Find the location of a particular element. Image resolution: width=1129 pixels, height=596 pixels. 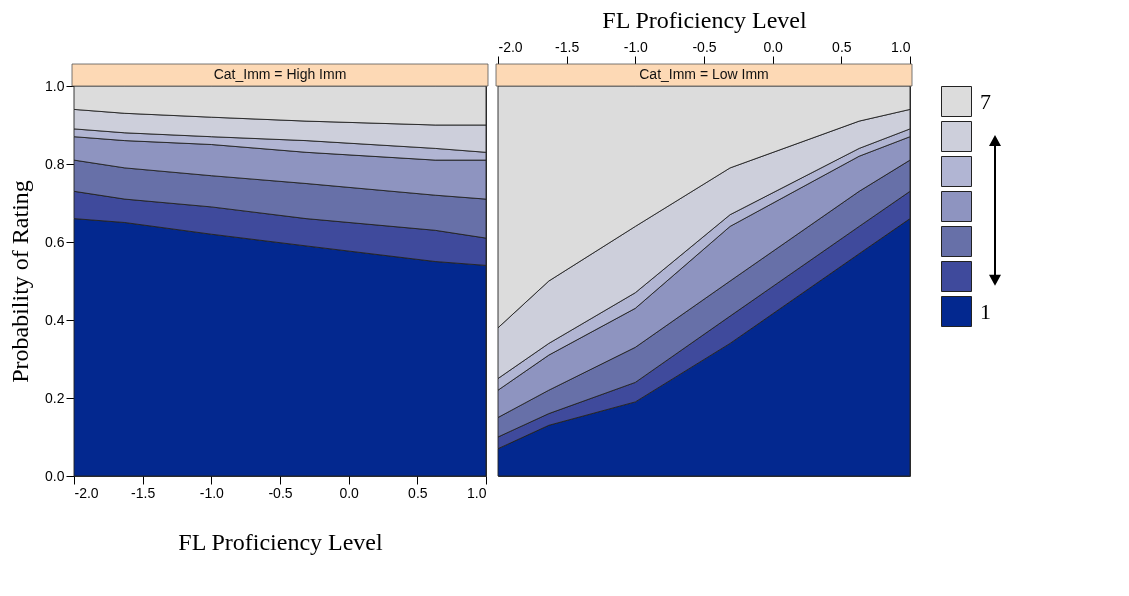

y-tick-label: 0.0 is located at coordinates (55, 475).